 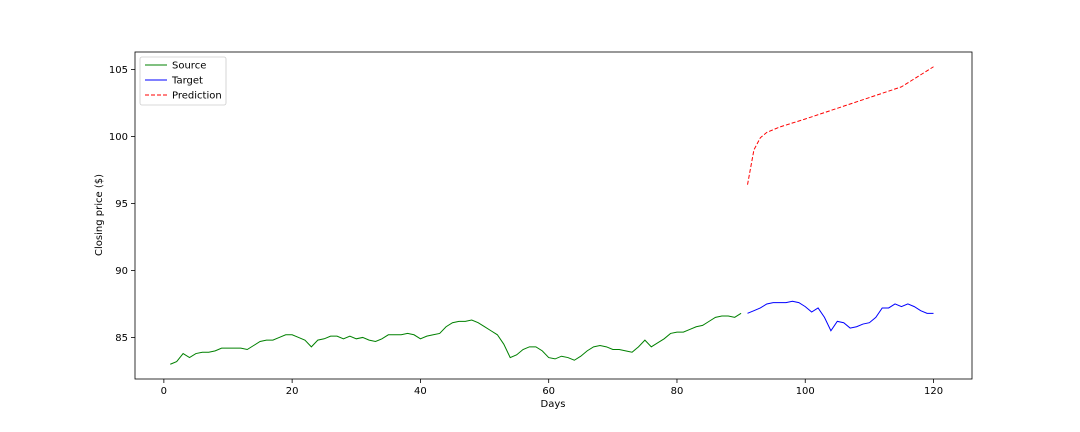 What do you see at coordinates (933, 391) in the screenshot?
I see `x-tick-label: 120` at bounding box center [933, 391].